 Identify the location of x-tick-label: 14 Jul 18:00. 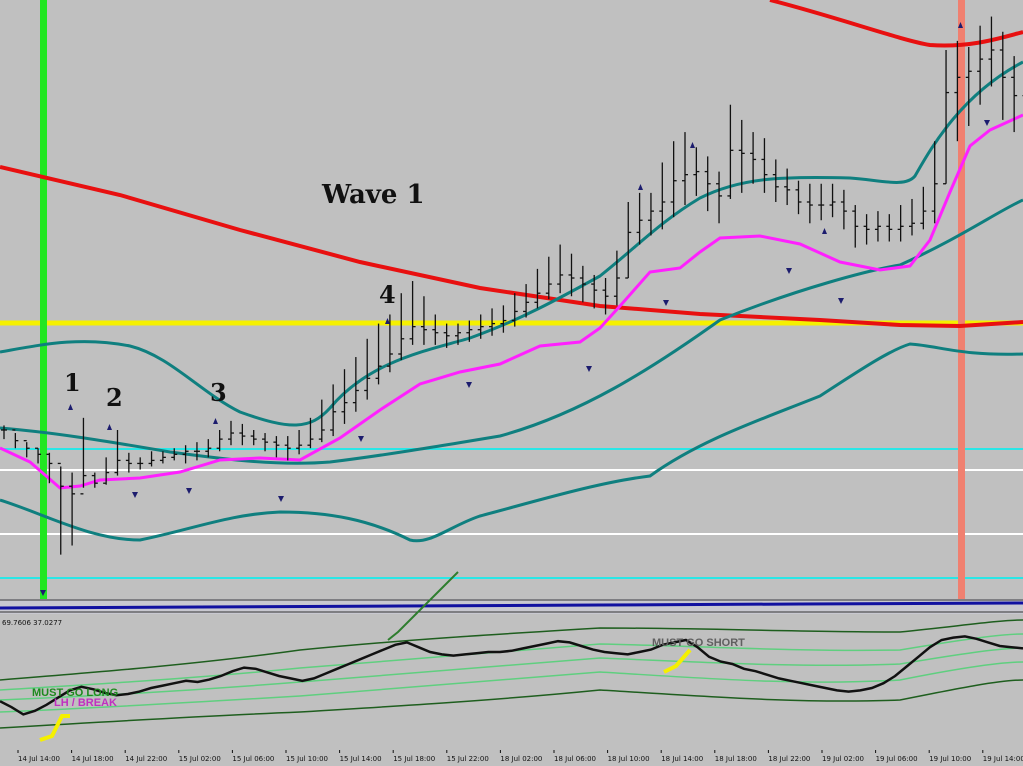
(93, 759).